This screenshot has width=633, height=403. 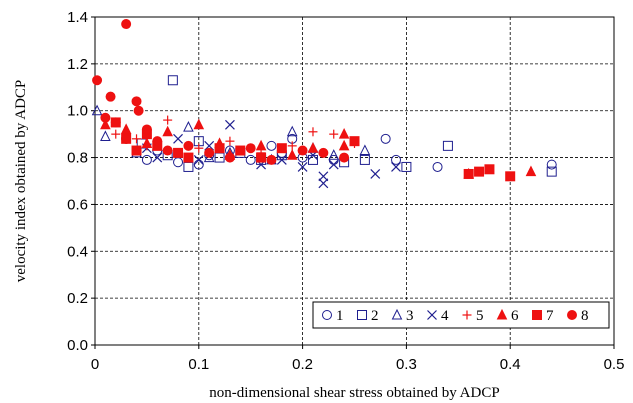 What do you see at coordinates (406, 364) in the screenshot?
I see `x-tick-label: 0.3` at bounding box center [406, 364].